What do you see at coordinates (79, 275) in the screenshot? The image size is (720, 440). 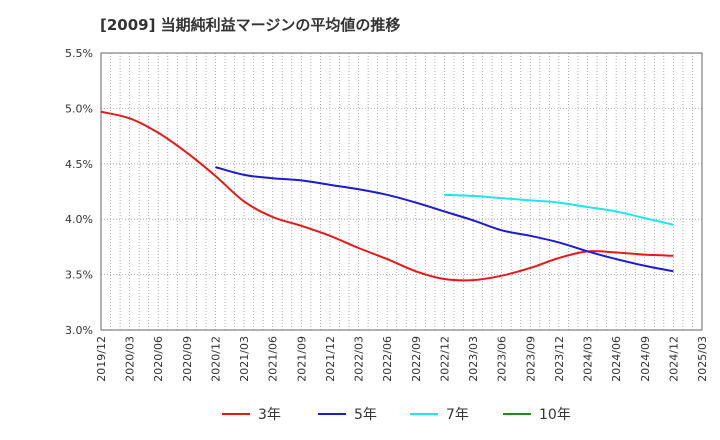 I see `y-tick-label: 3.5%` at bounding box center [79, 275].